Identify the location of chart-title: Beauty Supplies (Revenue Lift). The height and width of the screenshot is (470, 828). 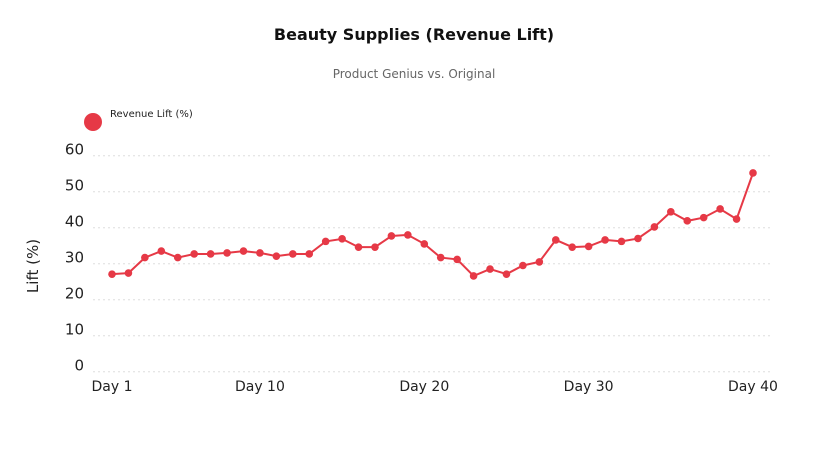
(414, 34).